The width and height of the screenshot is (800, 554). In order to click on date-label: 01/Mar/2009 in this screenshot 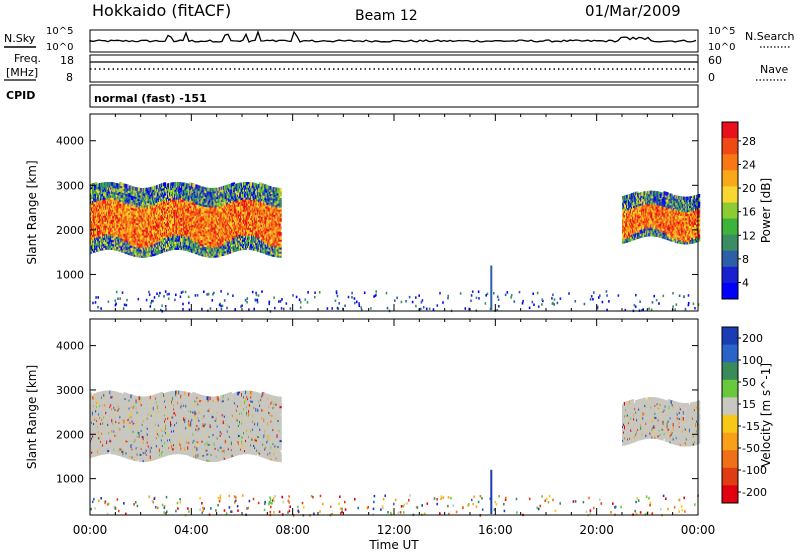, I will do `click(633, 11)`.